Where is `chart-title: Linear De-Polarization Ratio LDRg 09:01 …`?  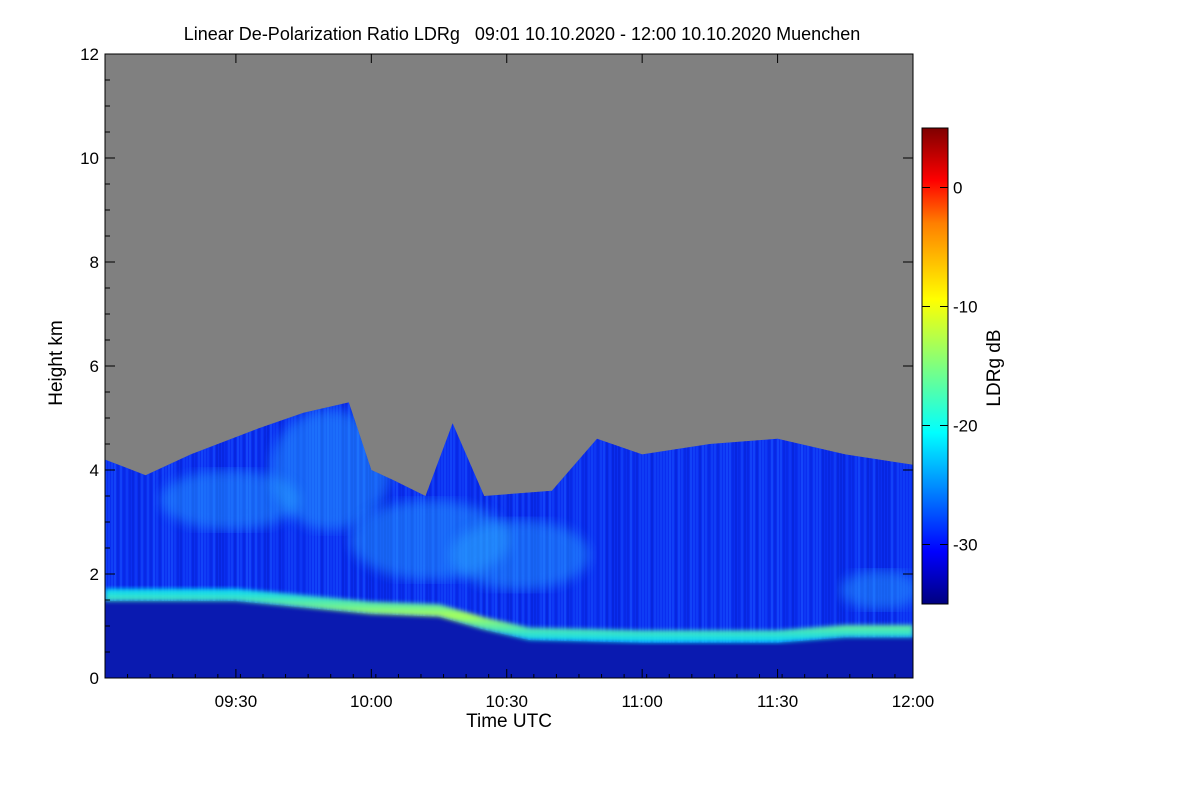 chart-title: Linear De-Polarization Ratio LDRg 09:01 … is located at coordinates (522, 34).